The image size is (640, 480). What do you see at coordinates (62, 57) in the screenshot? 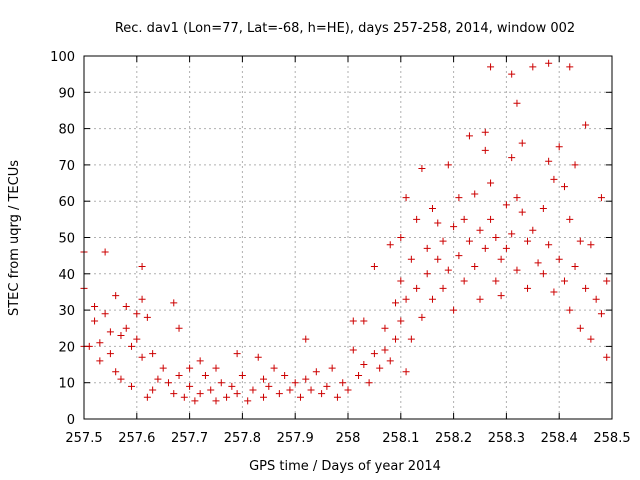
I see `y-tick-label: 100` at bounding box center [62, 57].